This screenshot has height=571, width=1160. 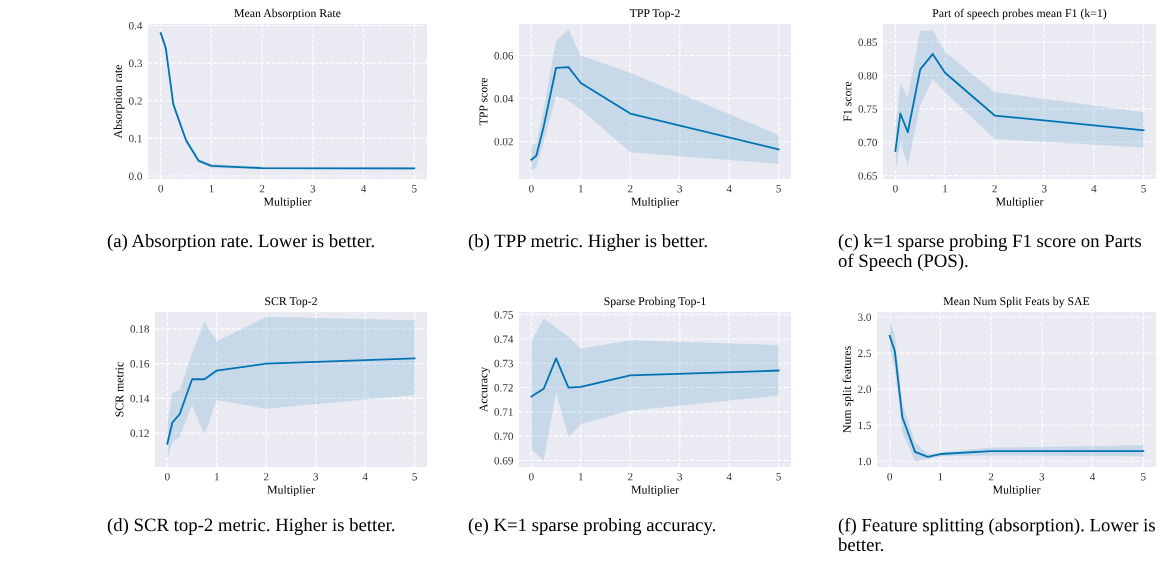 What do you see at coordinates (996, 535) in the screenshot?
I see `text: (f) Feature splitting (absorption). Lower is better.` at bounding box center [996, 535].